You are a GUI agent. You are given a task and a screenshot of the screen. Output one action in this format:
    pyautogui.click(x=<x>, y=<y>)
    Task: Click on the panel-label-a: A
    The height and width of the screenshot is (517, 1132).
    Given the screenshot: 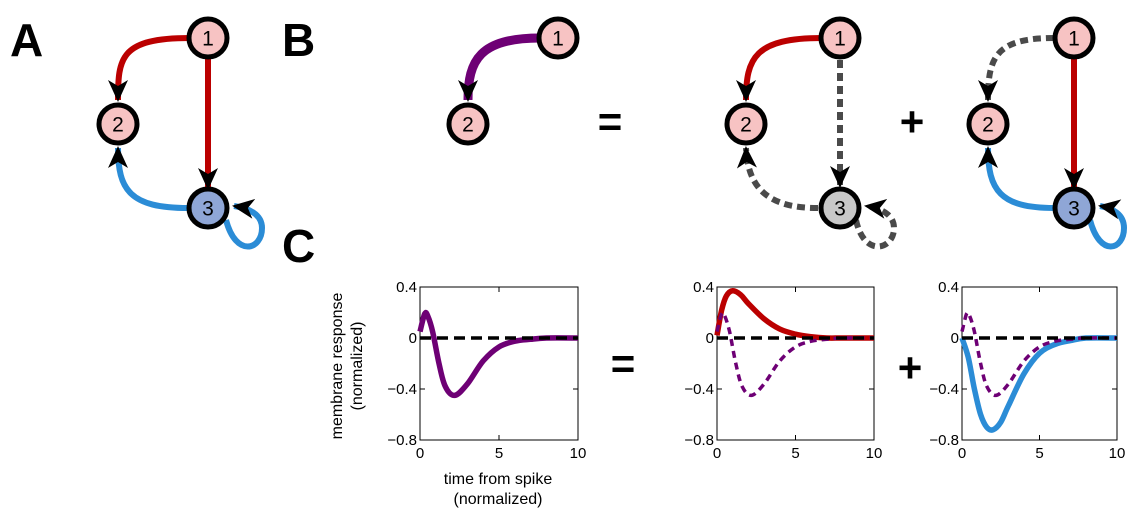 What is the action you would take?
    pyautogui.click(x=26, y=40)
    